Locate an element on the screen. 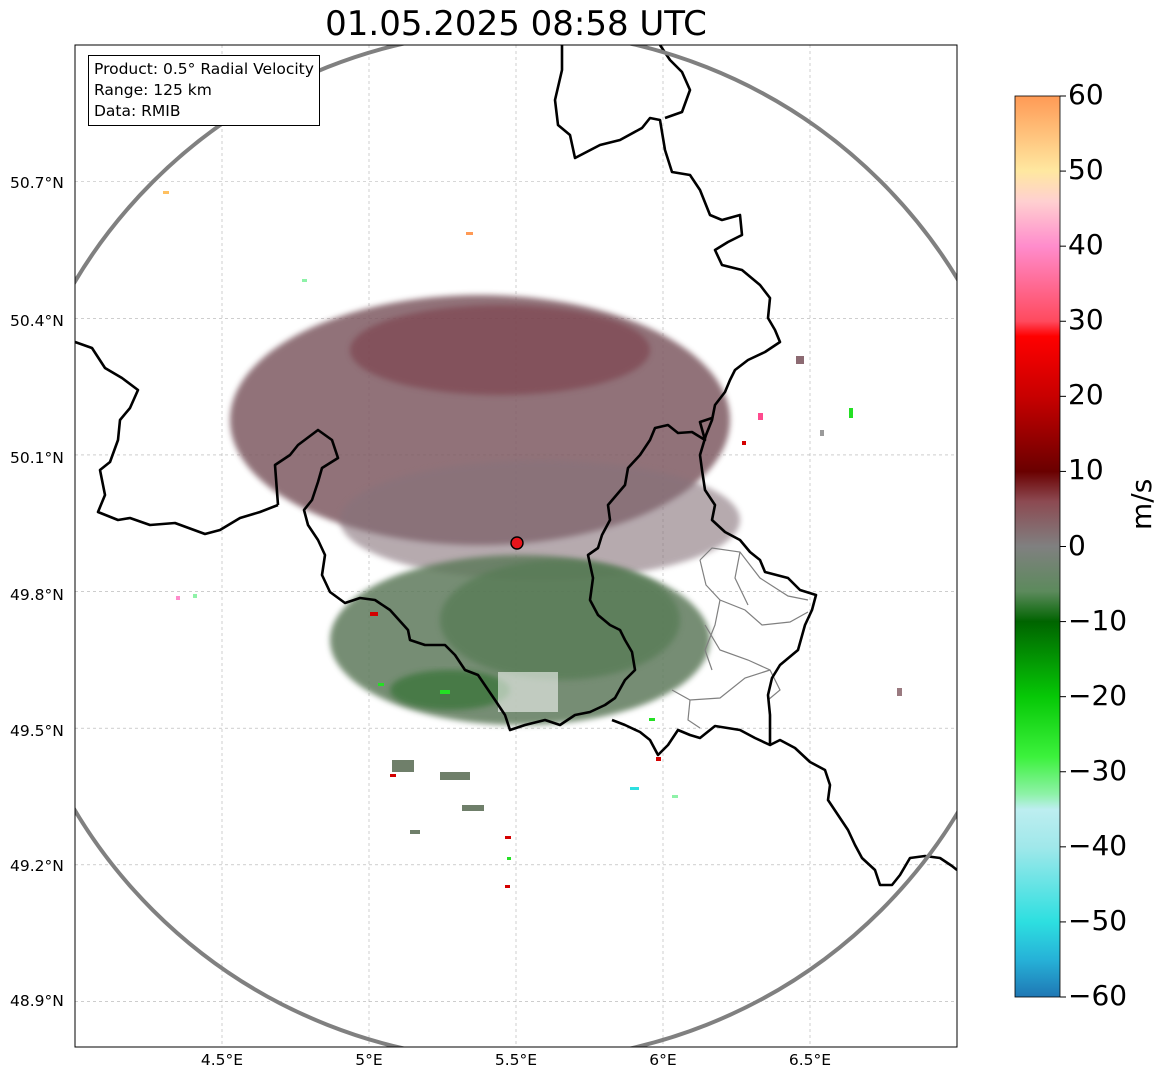 This screenshot has height=1081, width=1171. info-product: Product: 0.5° Radial Velocity is located at coordinates (204, 69).